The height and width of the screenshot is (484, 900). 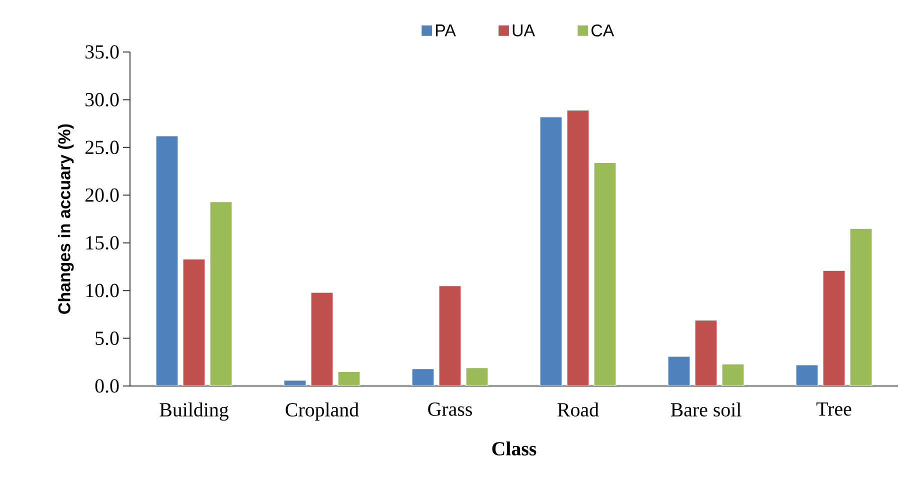 I want to click on x-tick-label: Tree, so click(x=834, y=409).